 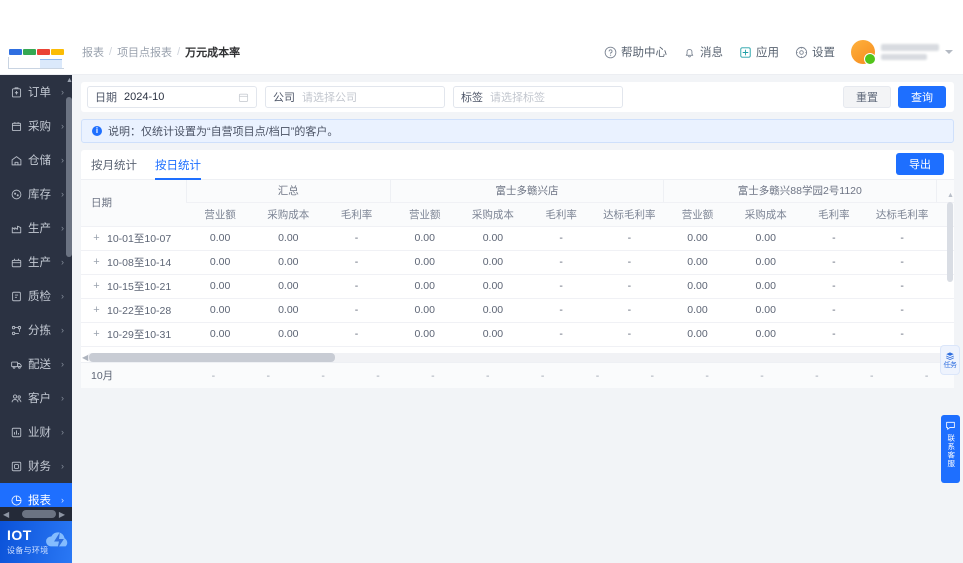 I want to click on app-logo, so click(x=36, y=52).